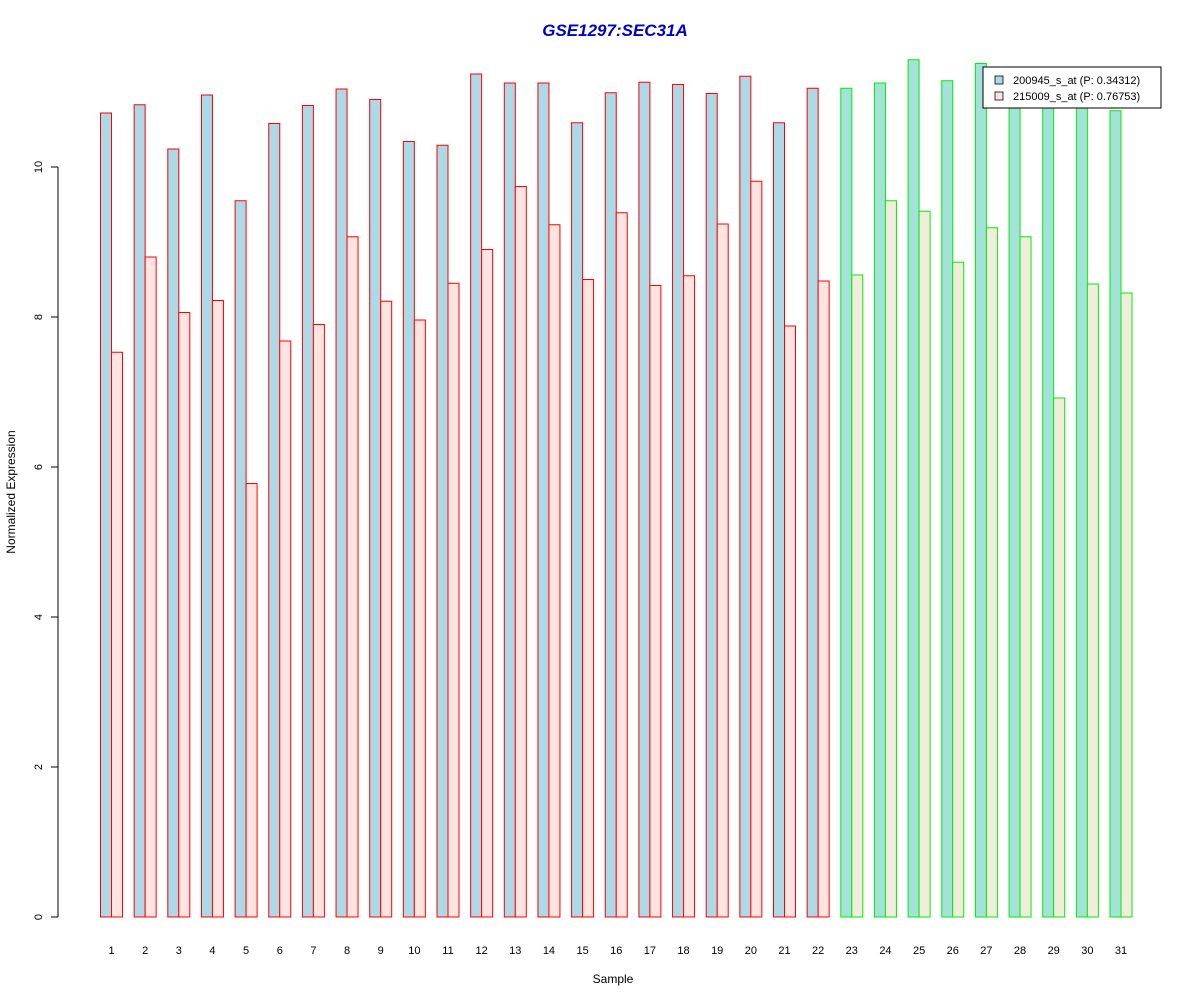 Image resolution: width=1200 pixels, height=1000 pixels. I want to click on x-tick-label: 21, so click(784, 951).